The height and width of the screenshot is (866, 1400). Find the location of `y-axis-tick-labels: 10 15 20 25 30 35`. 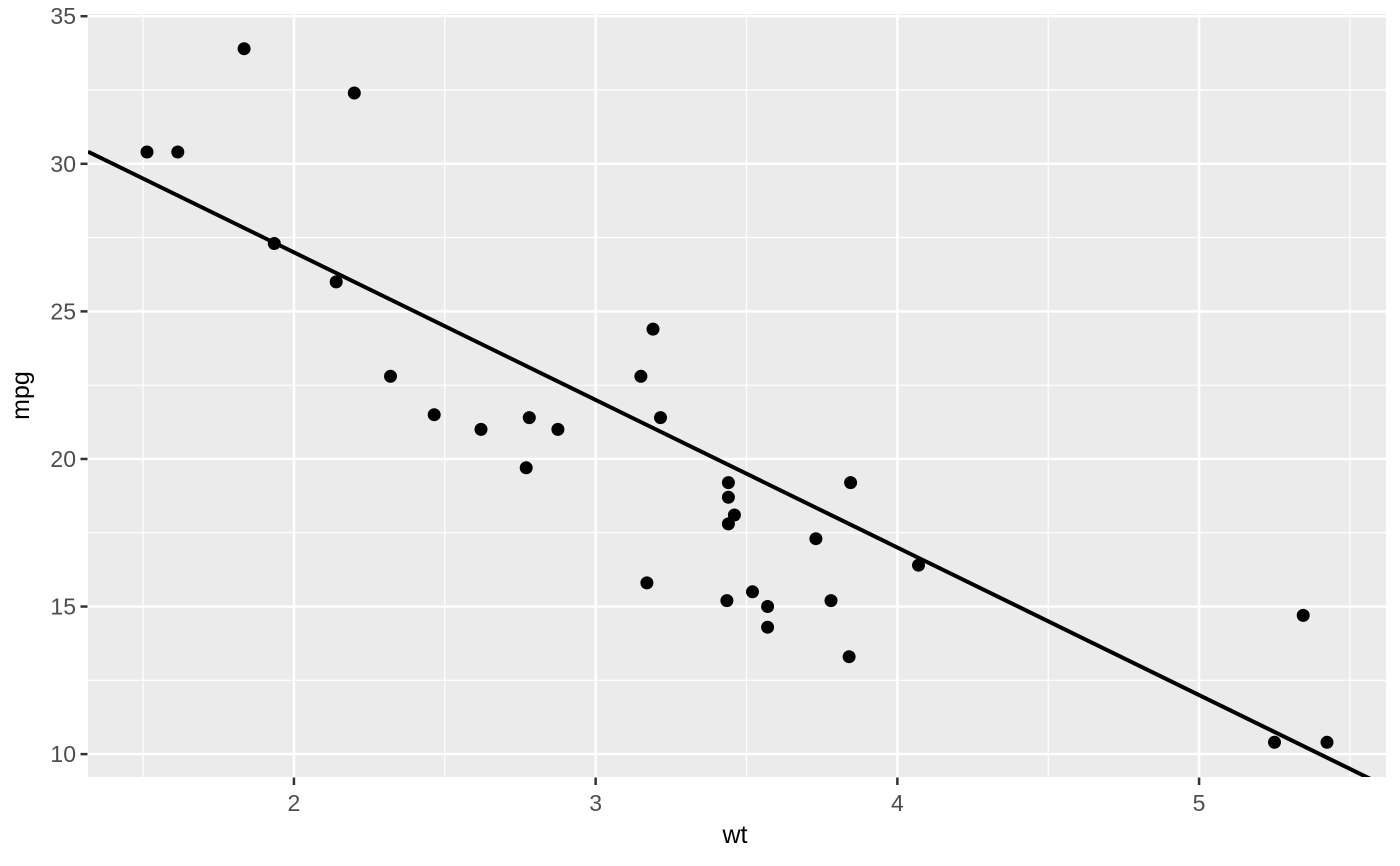

y-axis-tick-labels: 10 15 20 25 30 35 is located at coordinates (63, 385).